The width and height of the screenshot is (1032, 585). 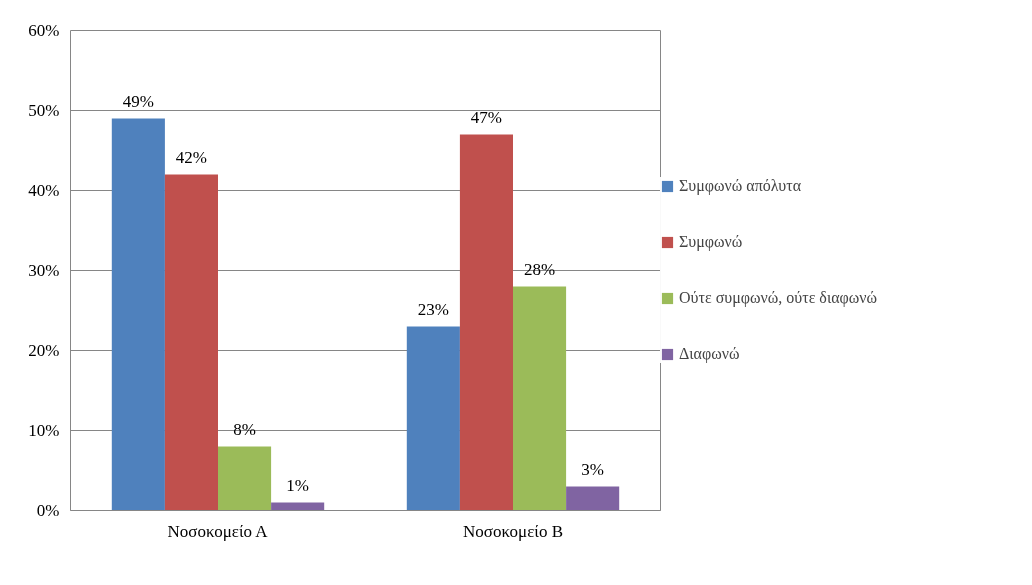 What do you see at coordinates (138, 101) in the screenshot?
I see `data-label: 49%` at bounding box center [138, 101].